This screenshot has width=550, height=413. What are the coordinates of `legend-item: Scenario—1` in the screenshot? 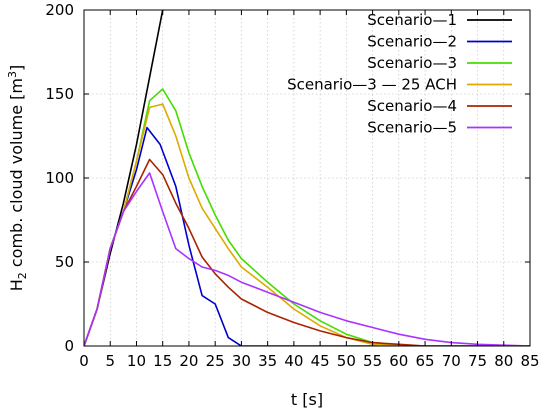 It's located at (439, 20).